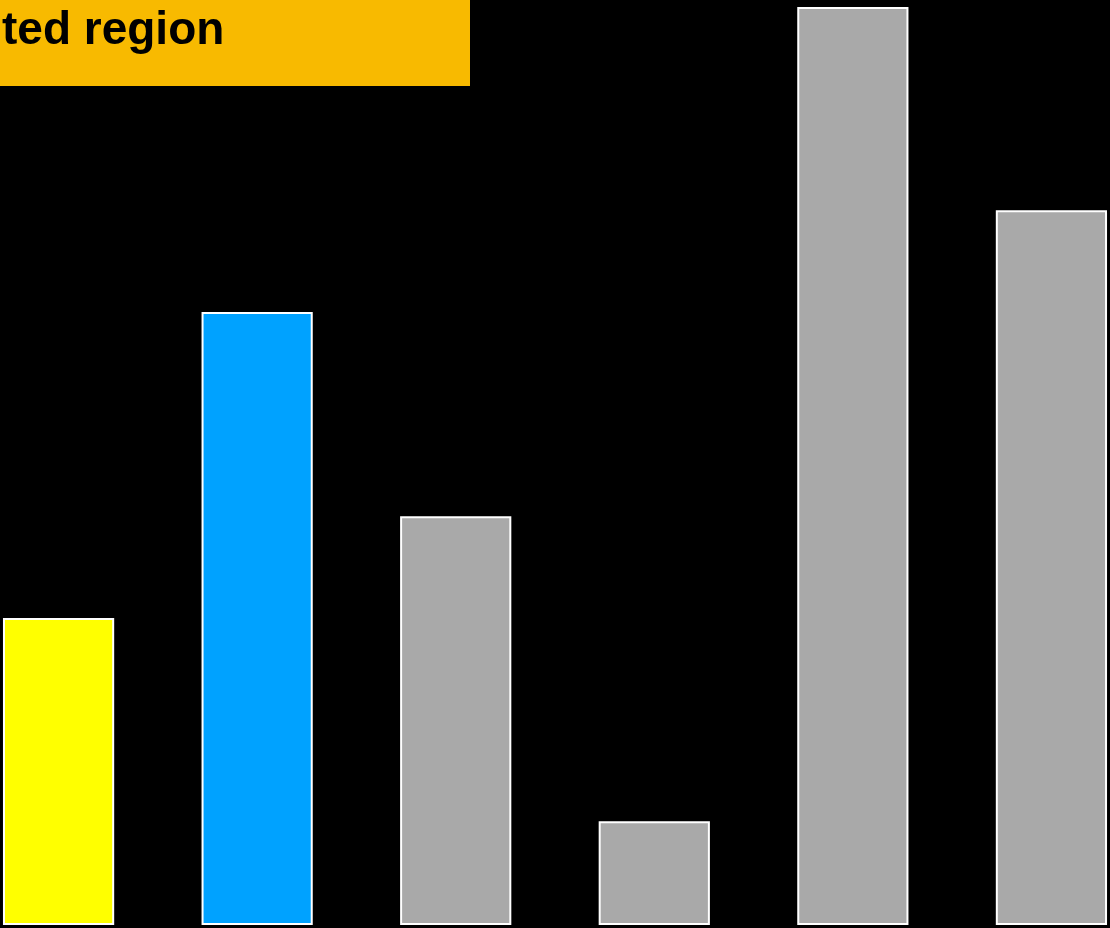 Image resolution: width=1110 pixels, height=928 pixels. Describe the element at coordinates (113, 28) in the screenshot. I see `annotation: ted region` at that location.